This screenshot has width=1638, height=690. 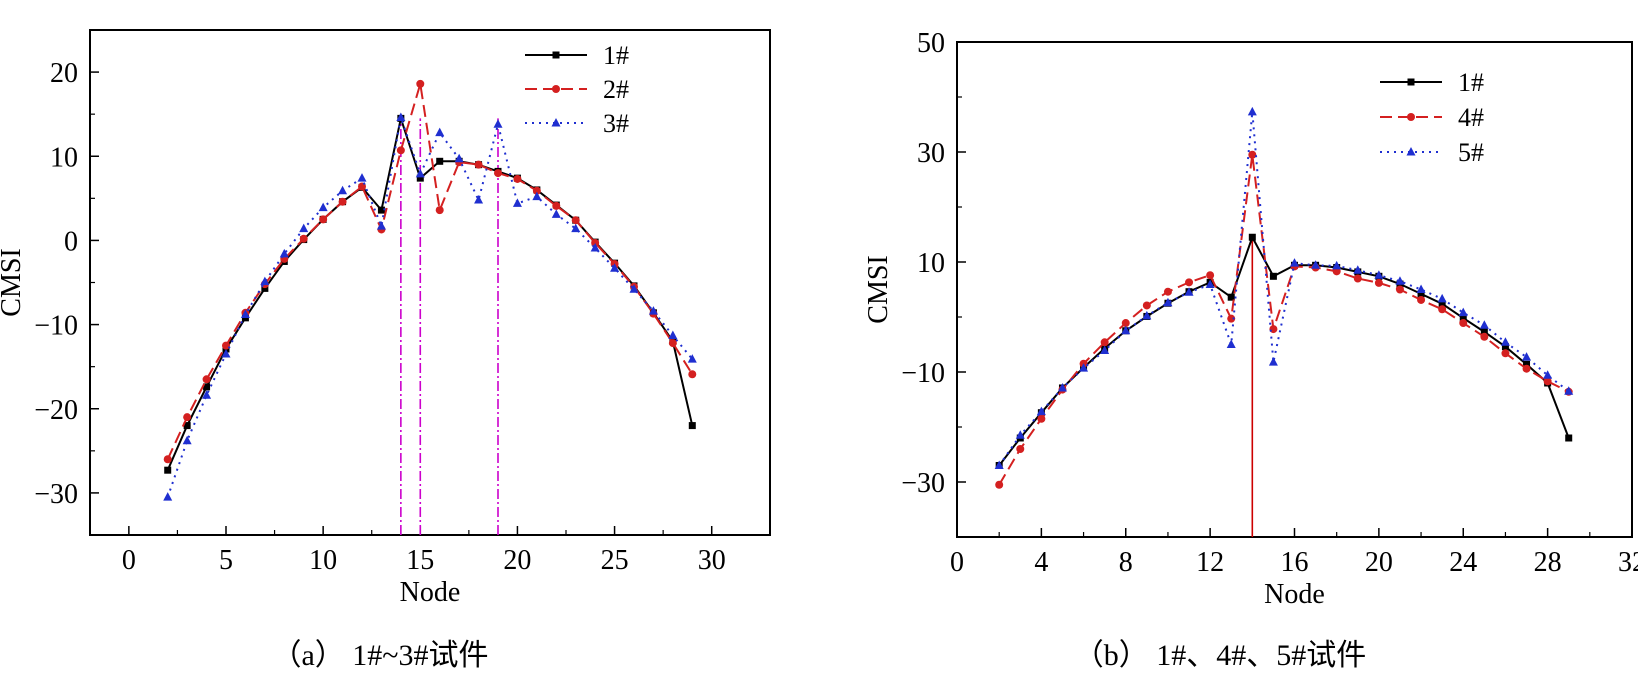 What do you see at coordinates (712, 560) in the screenshot?
I see `panel-a-x-tick-label: 30` at bounding box center [712, 560].